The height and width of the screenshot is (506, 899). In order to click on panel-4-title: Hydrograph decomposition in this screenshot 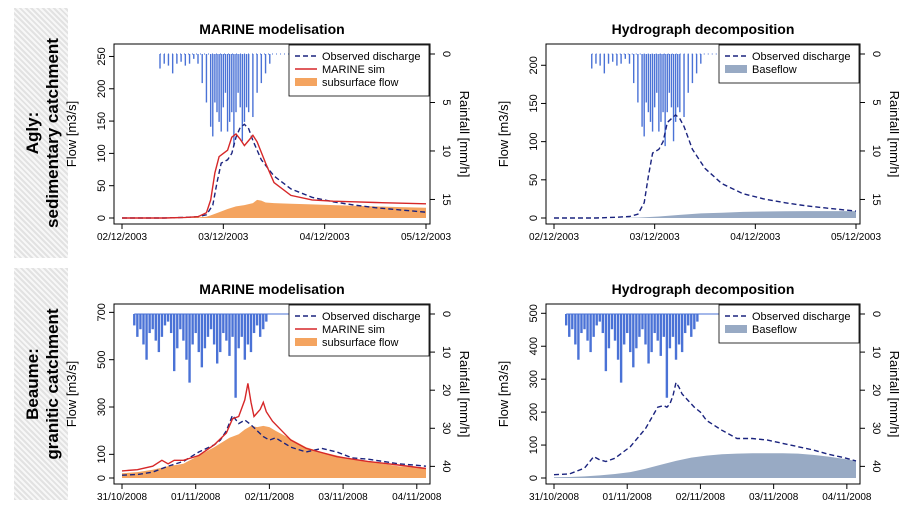, I will do `click(703, 289)`.